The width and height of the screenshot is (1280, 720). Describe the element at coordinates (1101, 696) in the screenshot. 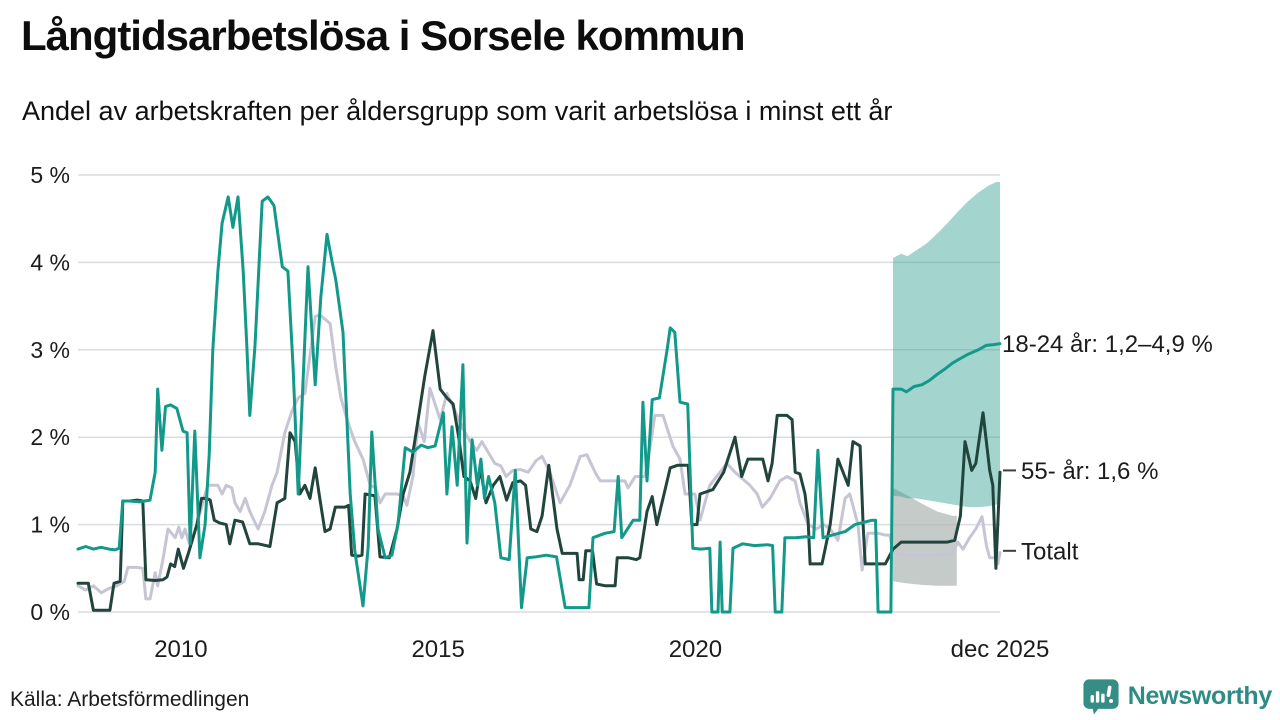

I see `newsworthy-logo-icon` at that location.